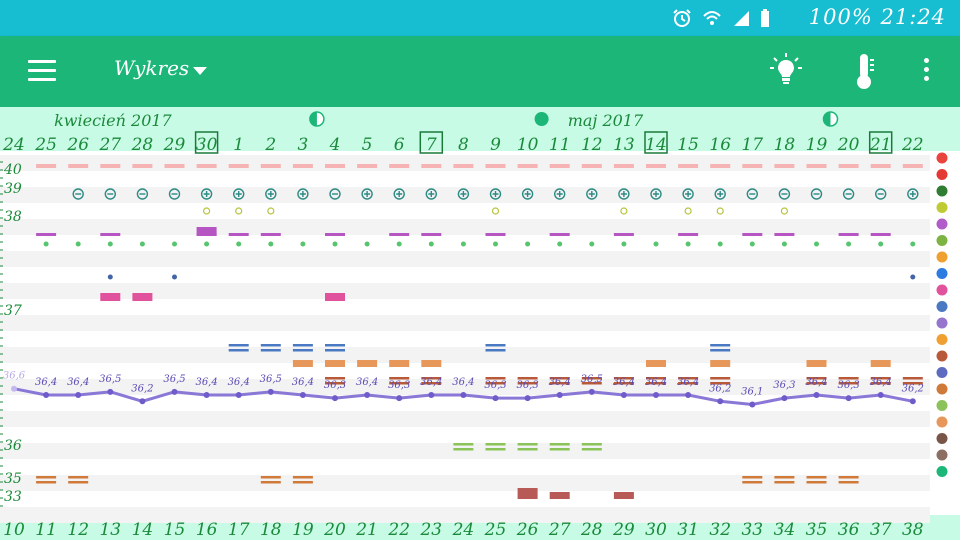  Describe the element at coordinates (110, 530) in the screenshot. I see `cycle-day-label: 13` at that location.